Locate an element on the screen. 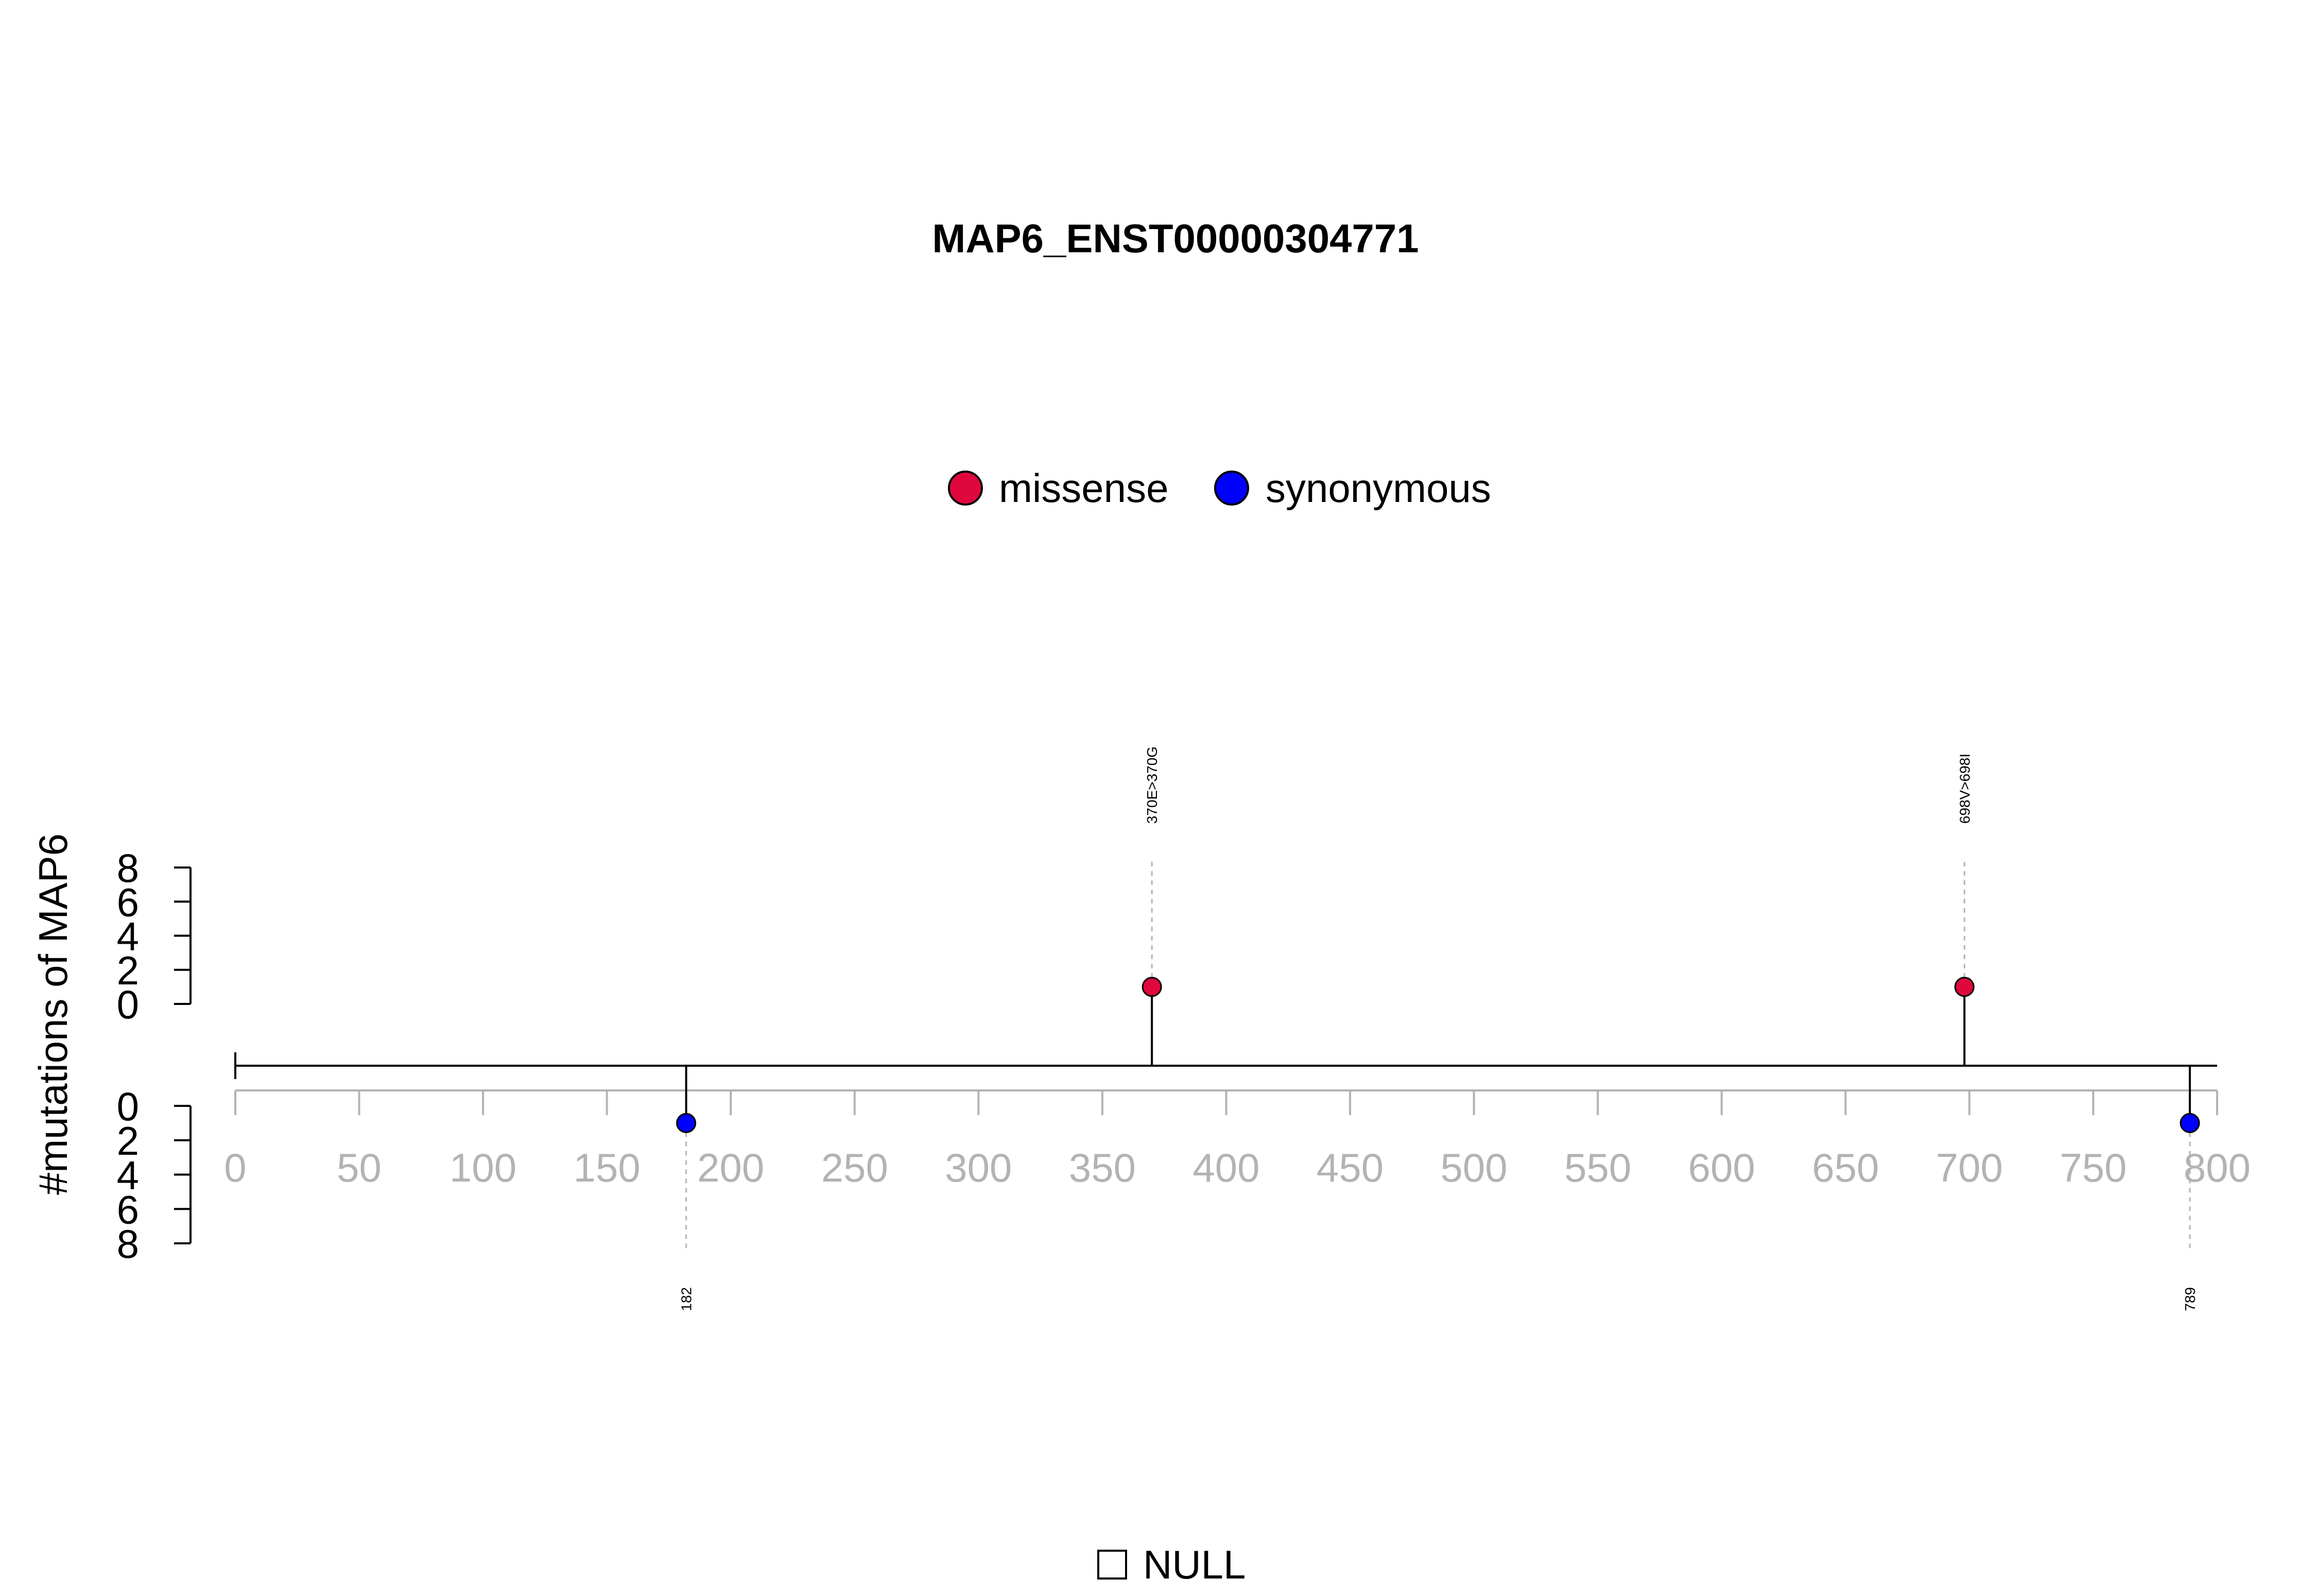 This screenshot has height=1596, width=2317. domain-legend: NULL is located at coordinates (1171, 1565).